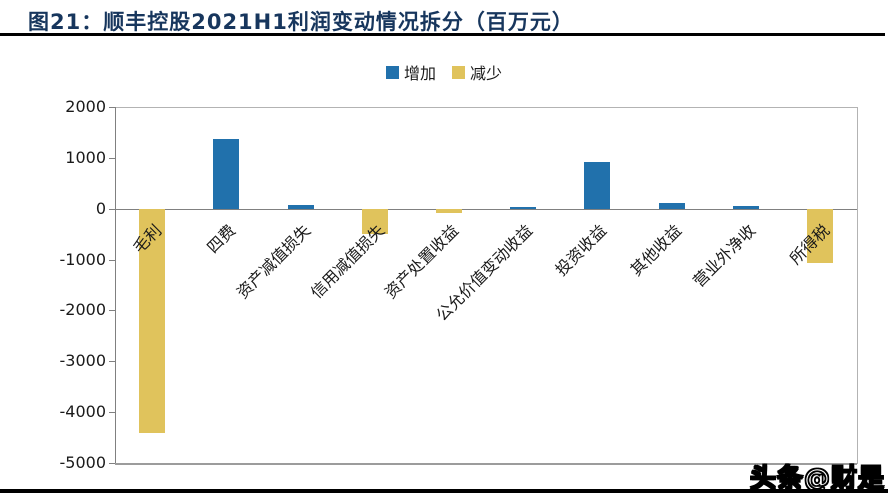 The height and width of the screenshot is (497, 888). I want to click on y-tick-label: 2000, so click(85, 106).